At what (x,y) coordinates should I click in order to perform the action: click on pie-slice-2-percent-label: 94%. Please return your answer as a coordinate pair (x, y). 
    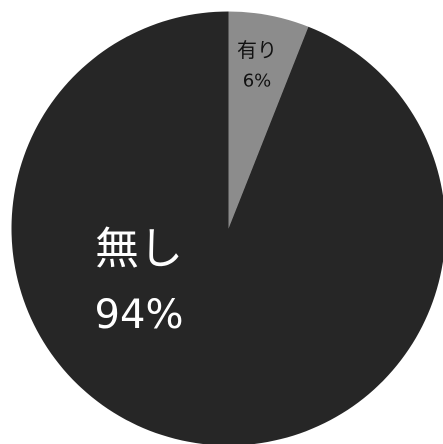
    Looking at the image, I should click on (139, 315).